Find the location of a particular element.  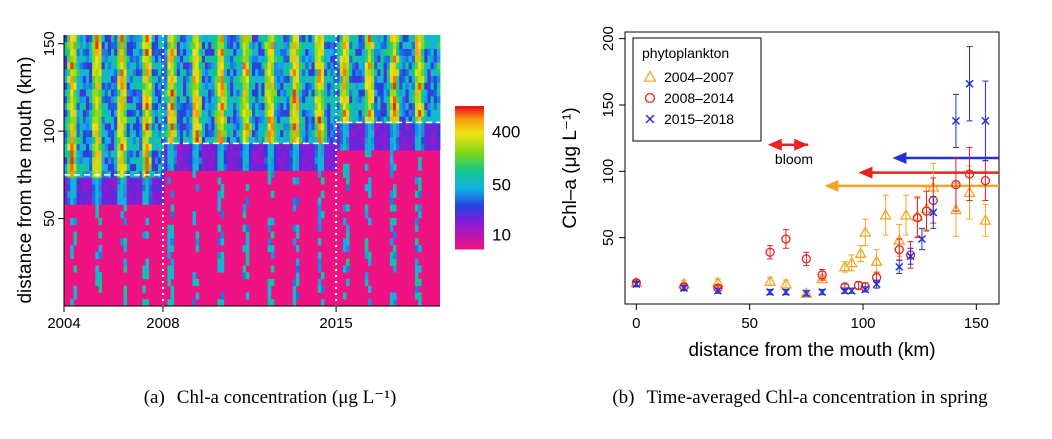

bloom-arrow-head is located at coordinates (774, 144).